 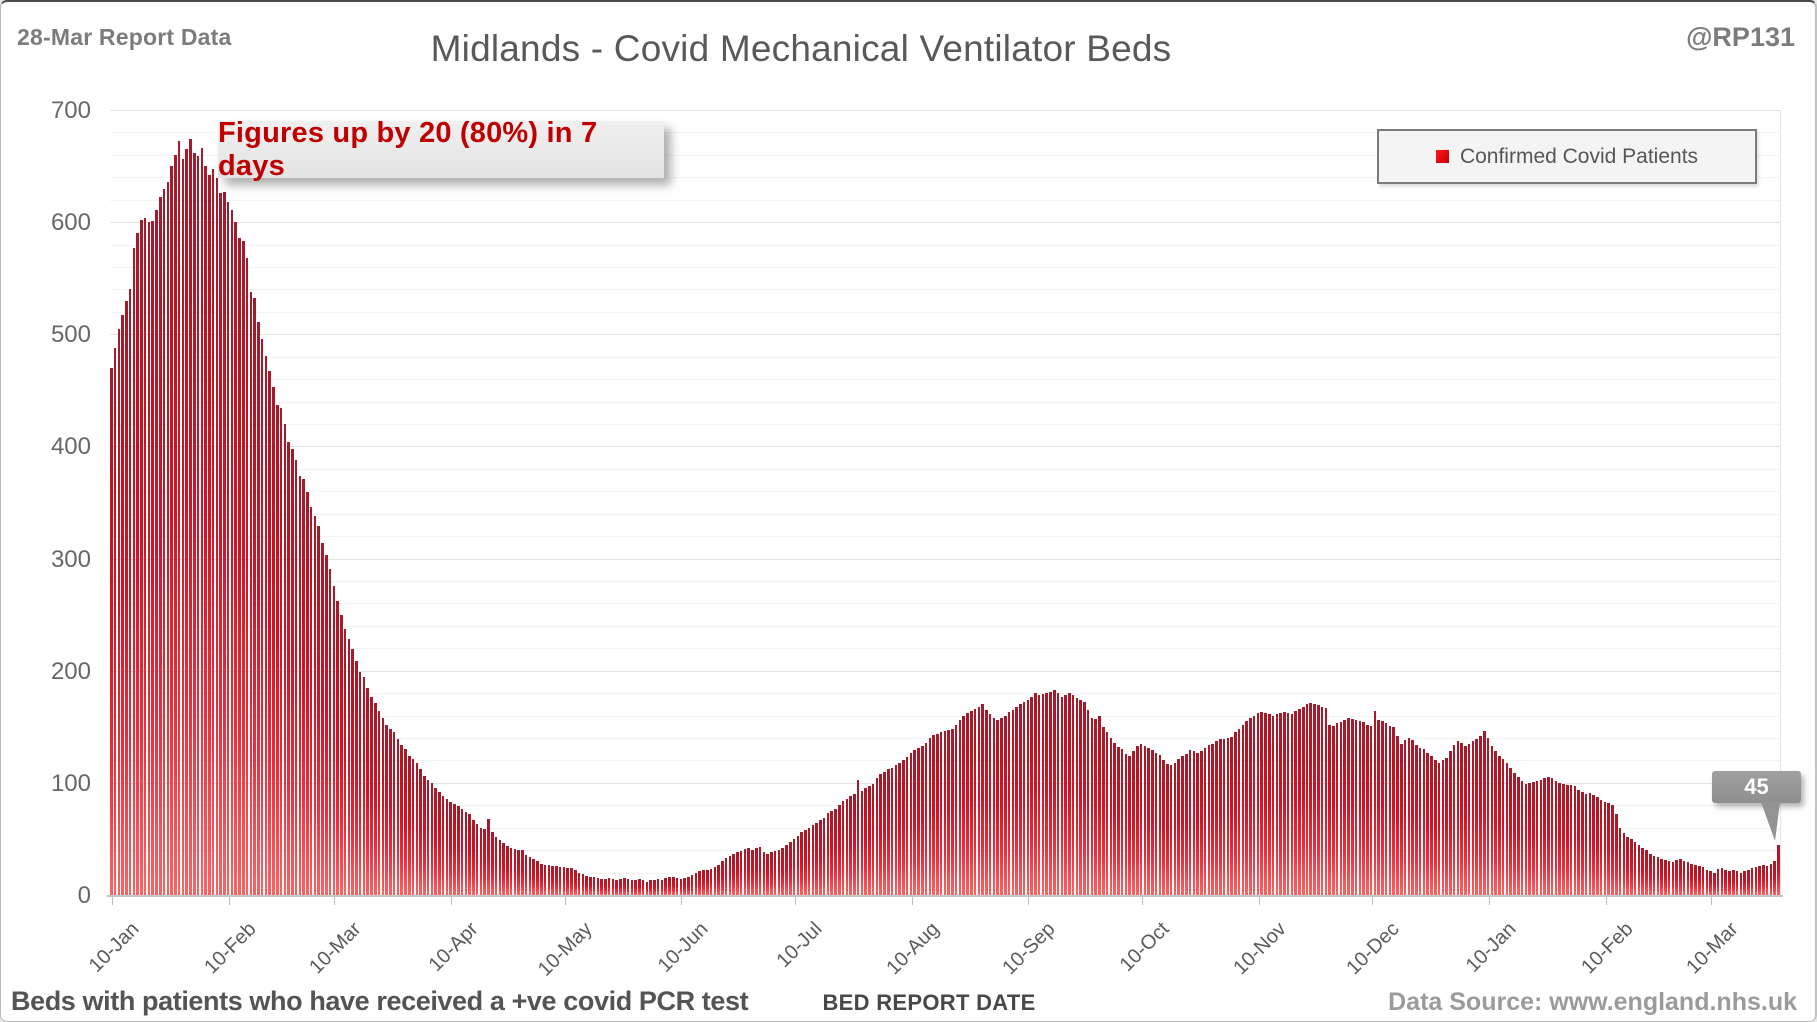 I want to click on x-axis-title: BED REPORT DATE, so click(x=929, y=1002).